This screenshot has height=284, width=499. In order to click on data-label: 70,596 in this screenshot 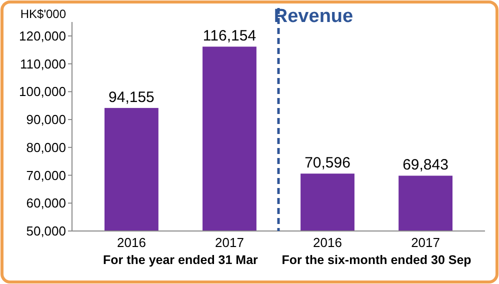, I will do `click(327, 163)`.